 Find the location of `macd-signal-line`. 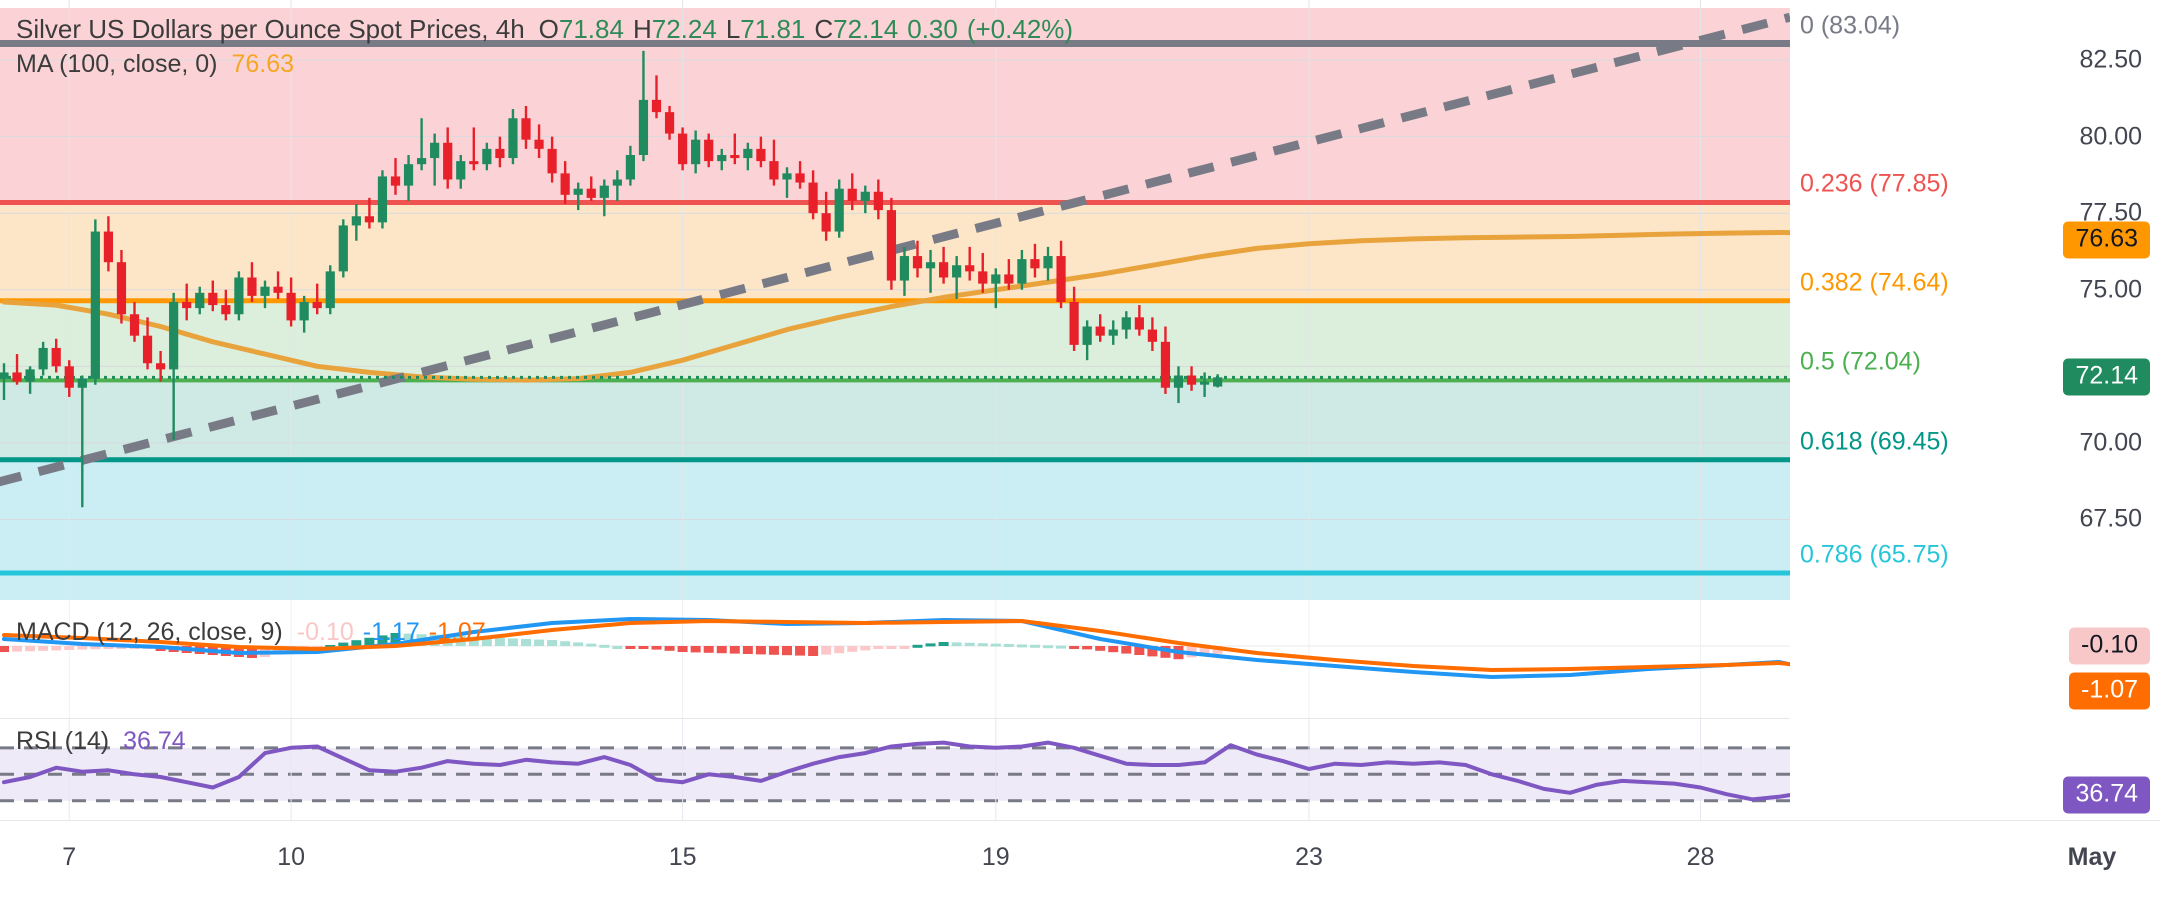

macd-signal-line is located at coordinates (896, 645).